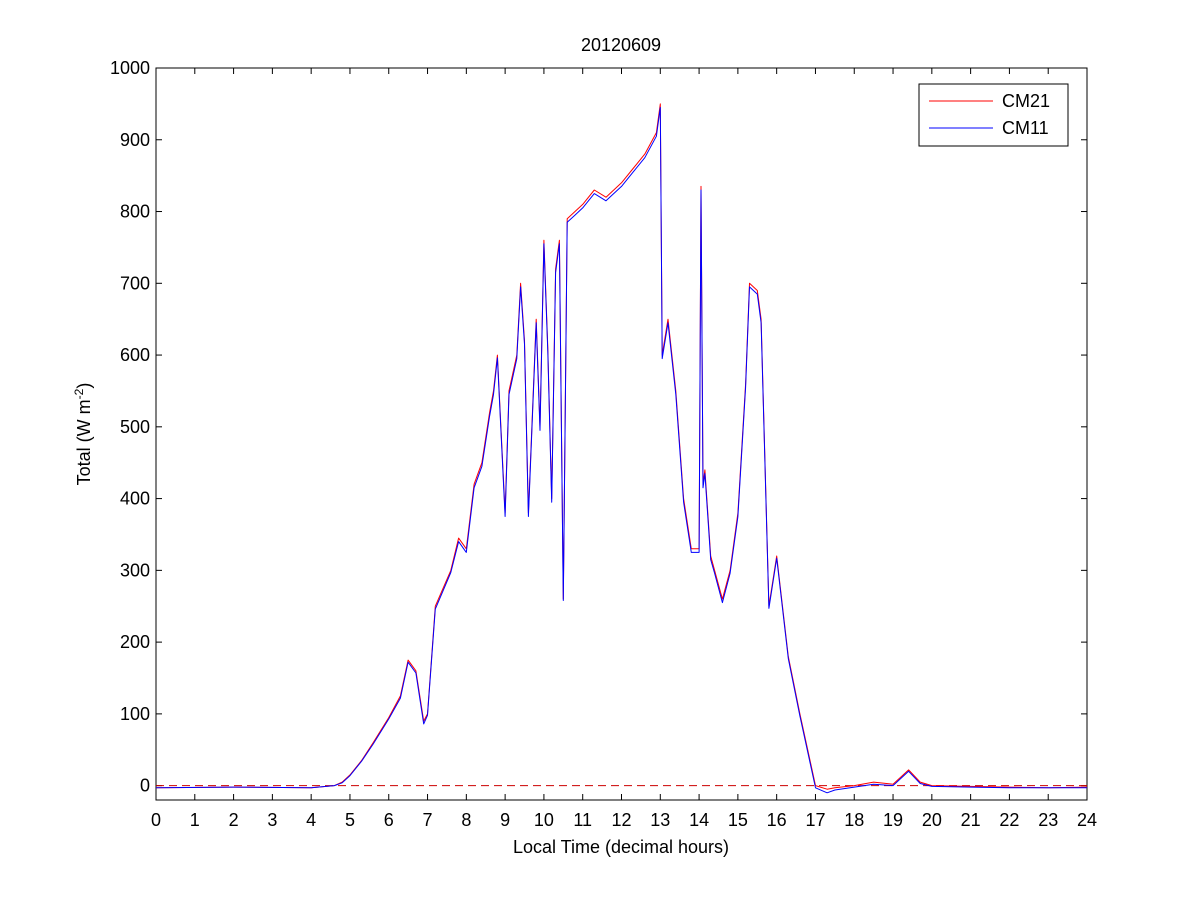  Describe the element at coordinates (428, 820) in the screenshot. I see `x-tick-label: 7` at that location.